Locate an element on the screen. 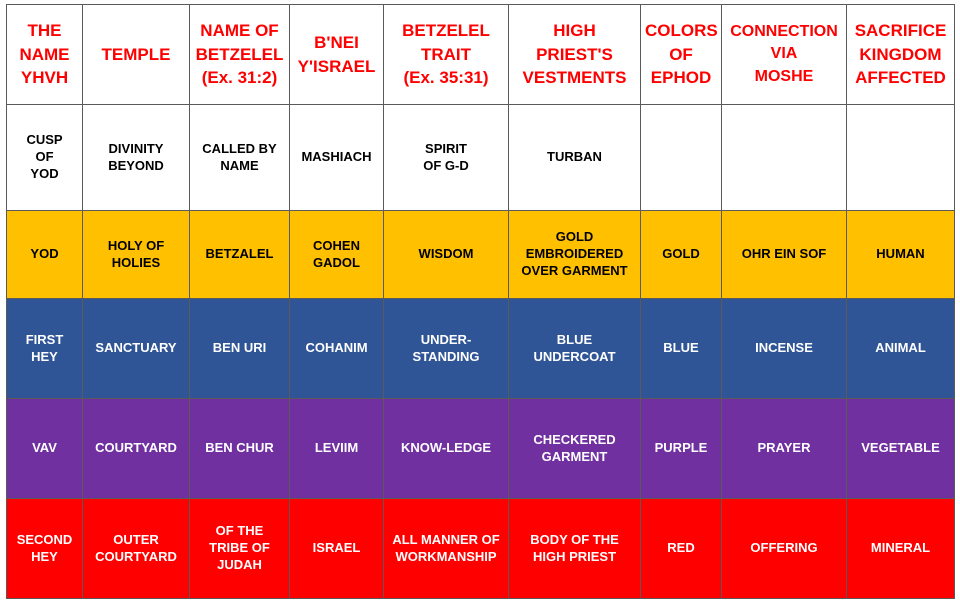  table-cell: BLUE UNDERCOAT is located at coordinates (574, 348).